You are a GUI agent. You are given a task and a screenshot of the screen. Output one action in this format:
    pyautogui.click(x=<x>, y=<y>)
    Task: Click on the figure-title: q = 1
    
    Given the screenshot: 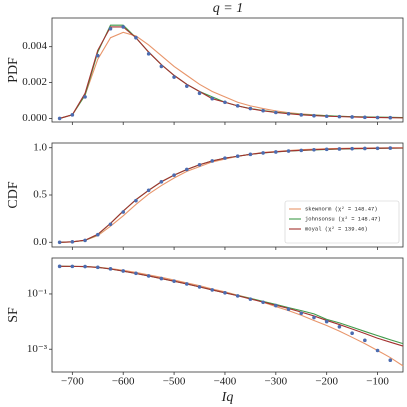 What is the action you would take?
    pyautogui.click(x=228, y=8)
    